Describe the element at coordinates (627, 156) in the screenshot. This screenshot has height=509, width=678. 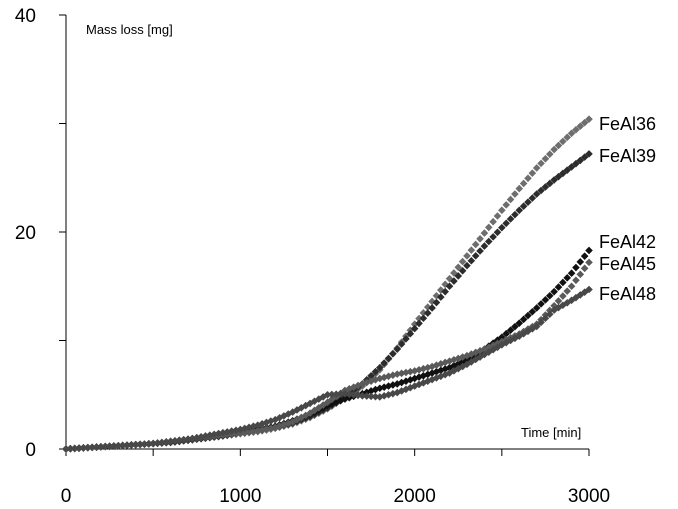
I see `series-label-FeAl39: FeAl39` at that location.